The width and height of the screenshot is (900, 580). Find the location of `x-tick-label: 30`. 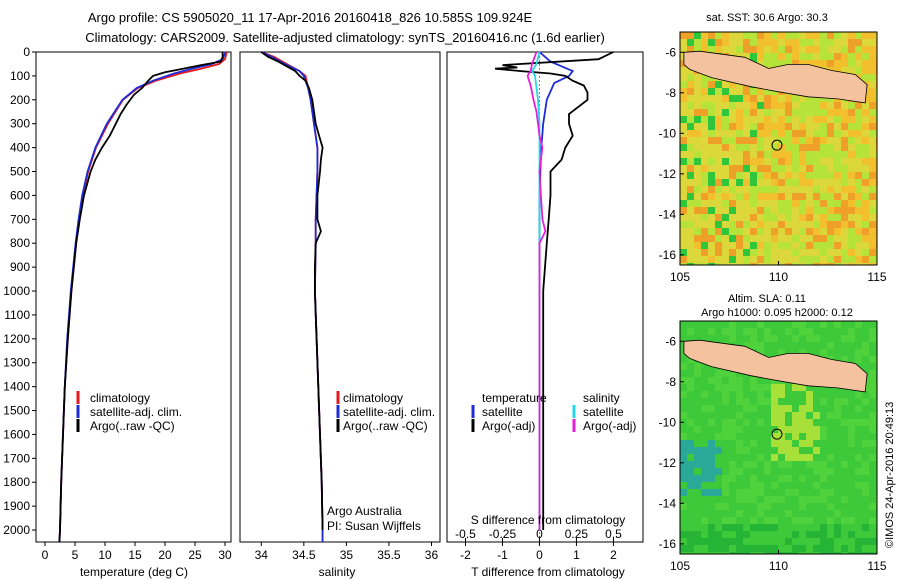

x-tick-label: 30 is located at coordinates (225, 555).